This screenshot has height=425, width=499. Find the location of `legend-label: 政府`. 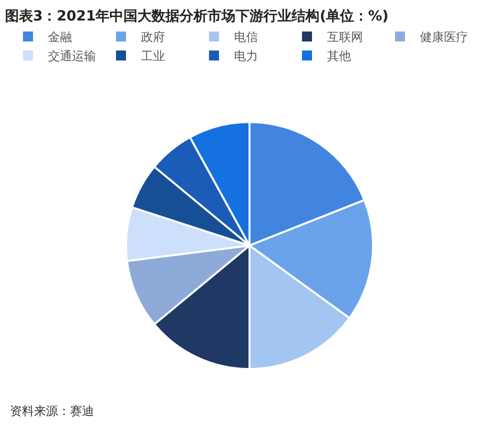

legend-label: 政府 is located at coordinates (153, 37).